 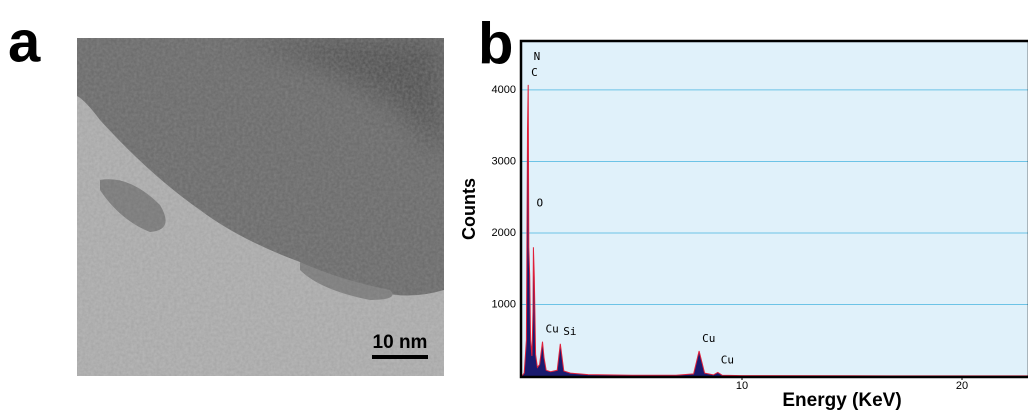 What do you see at coordinates (24, 41) in the screenshot?
I see `panel-label: a` at bounding box center [24, 41].